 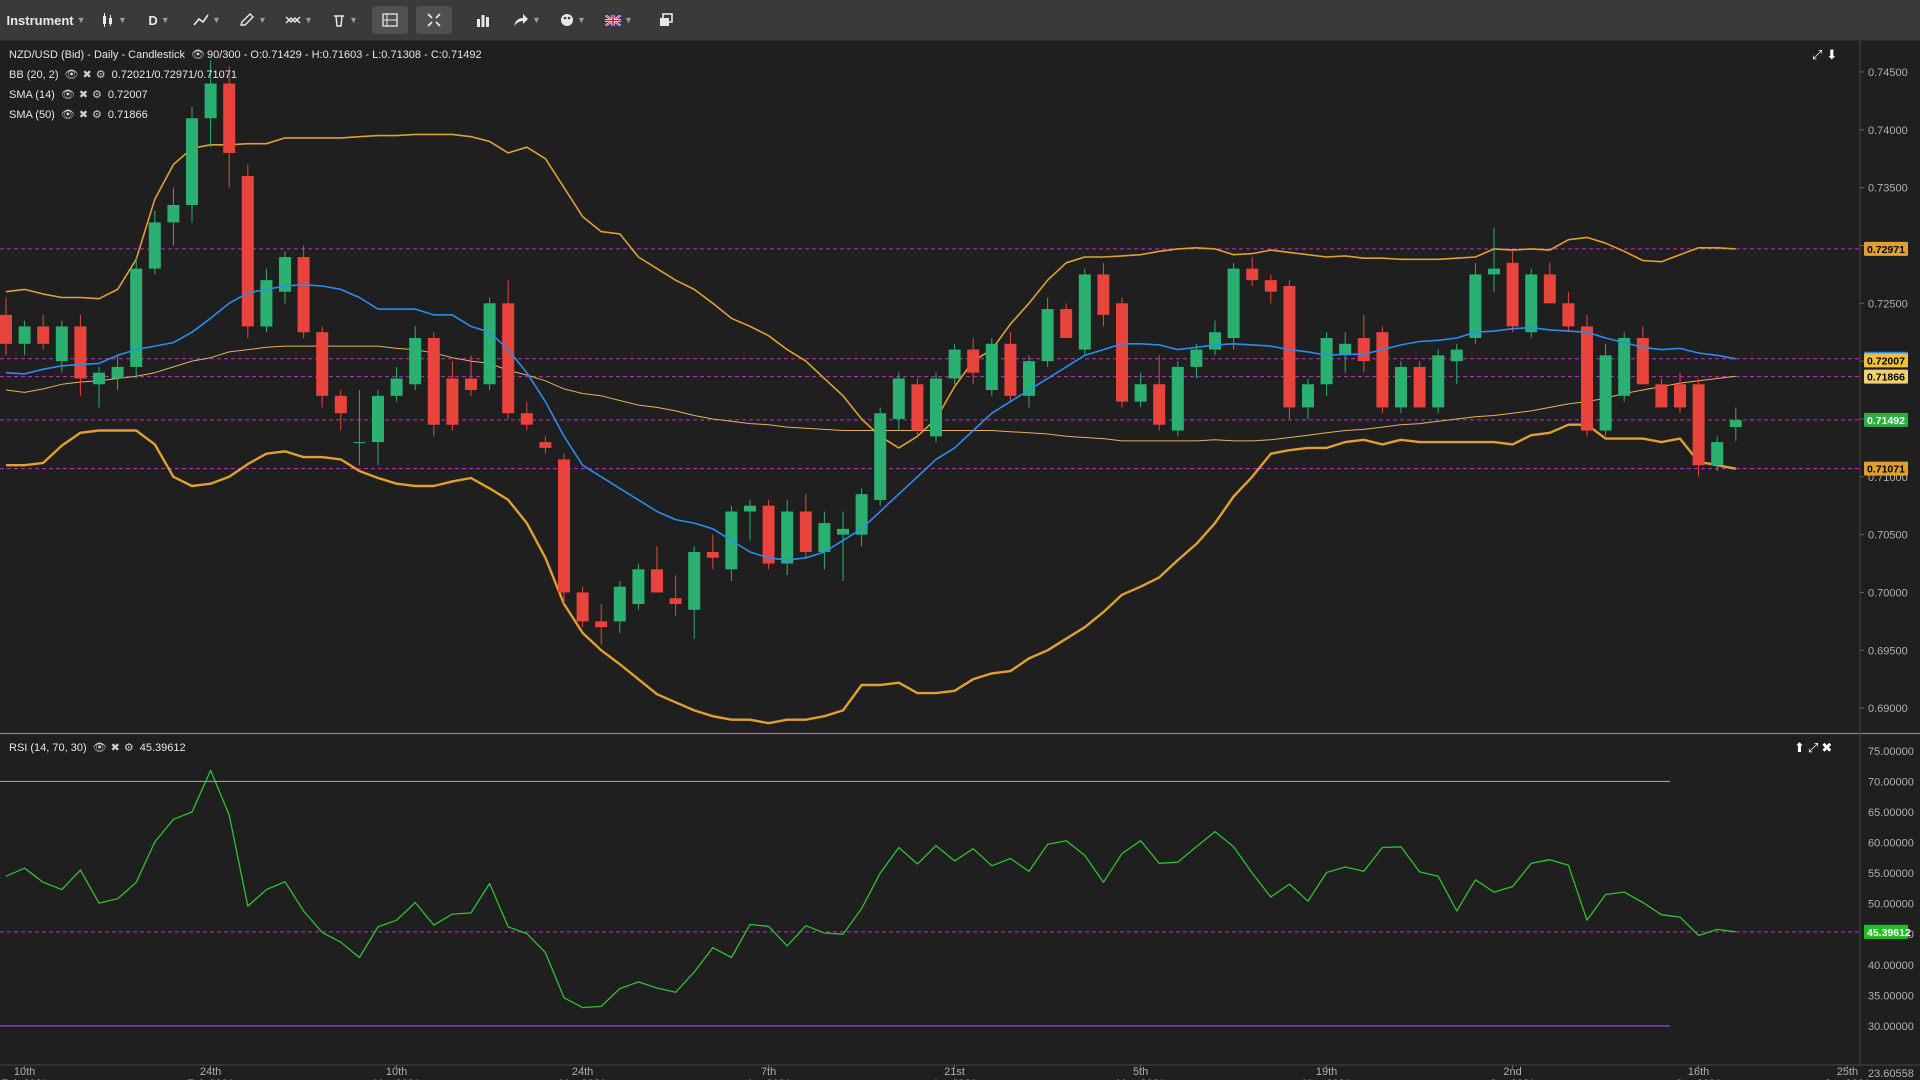 What do you see at coordinates (396, 1072) in the screenshot?
I see `date-day-label: 10th` at bounding box center [396, 1072].